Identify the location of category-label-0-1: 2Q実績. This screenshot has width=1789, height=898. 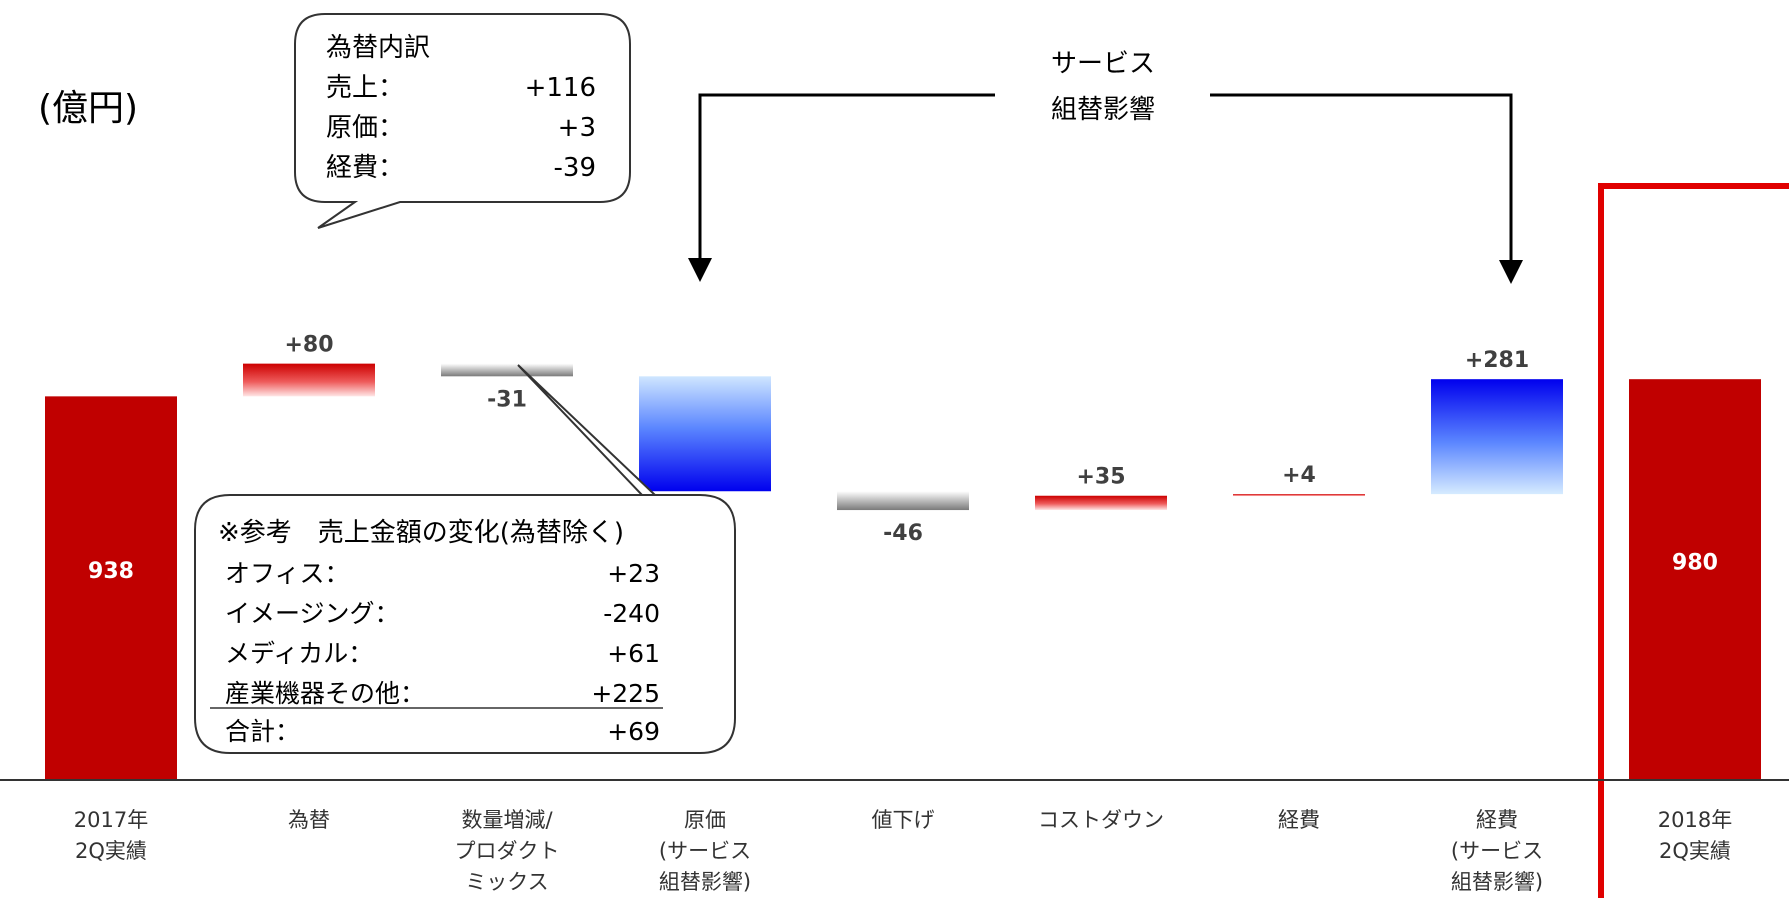
(111, 851).